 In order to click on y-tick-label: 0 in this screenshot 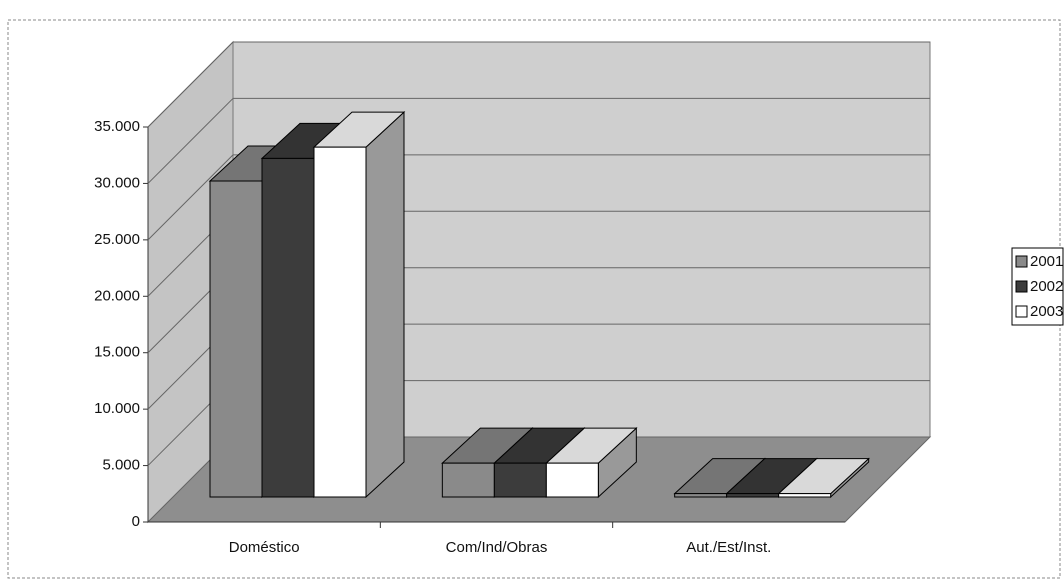, I will do `click(136, 521)`.